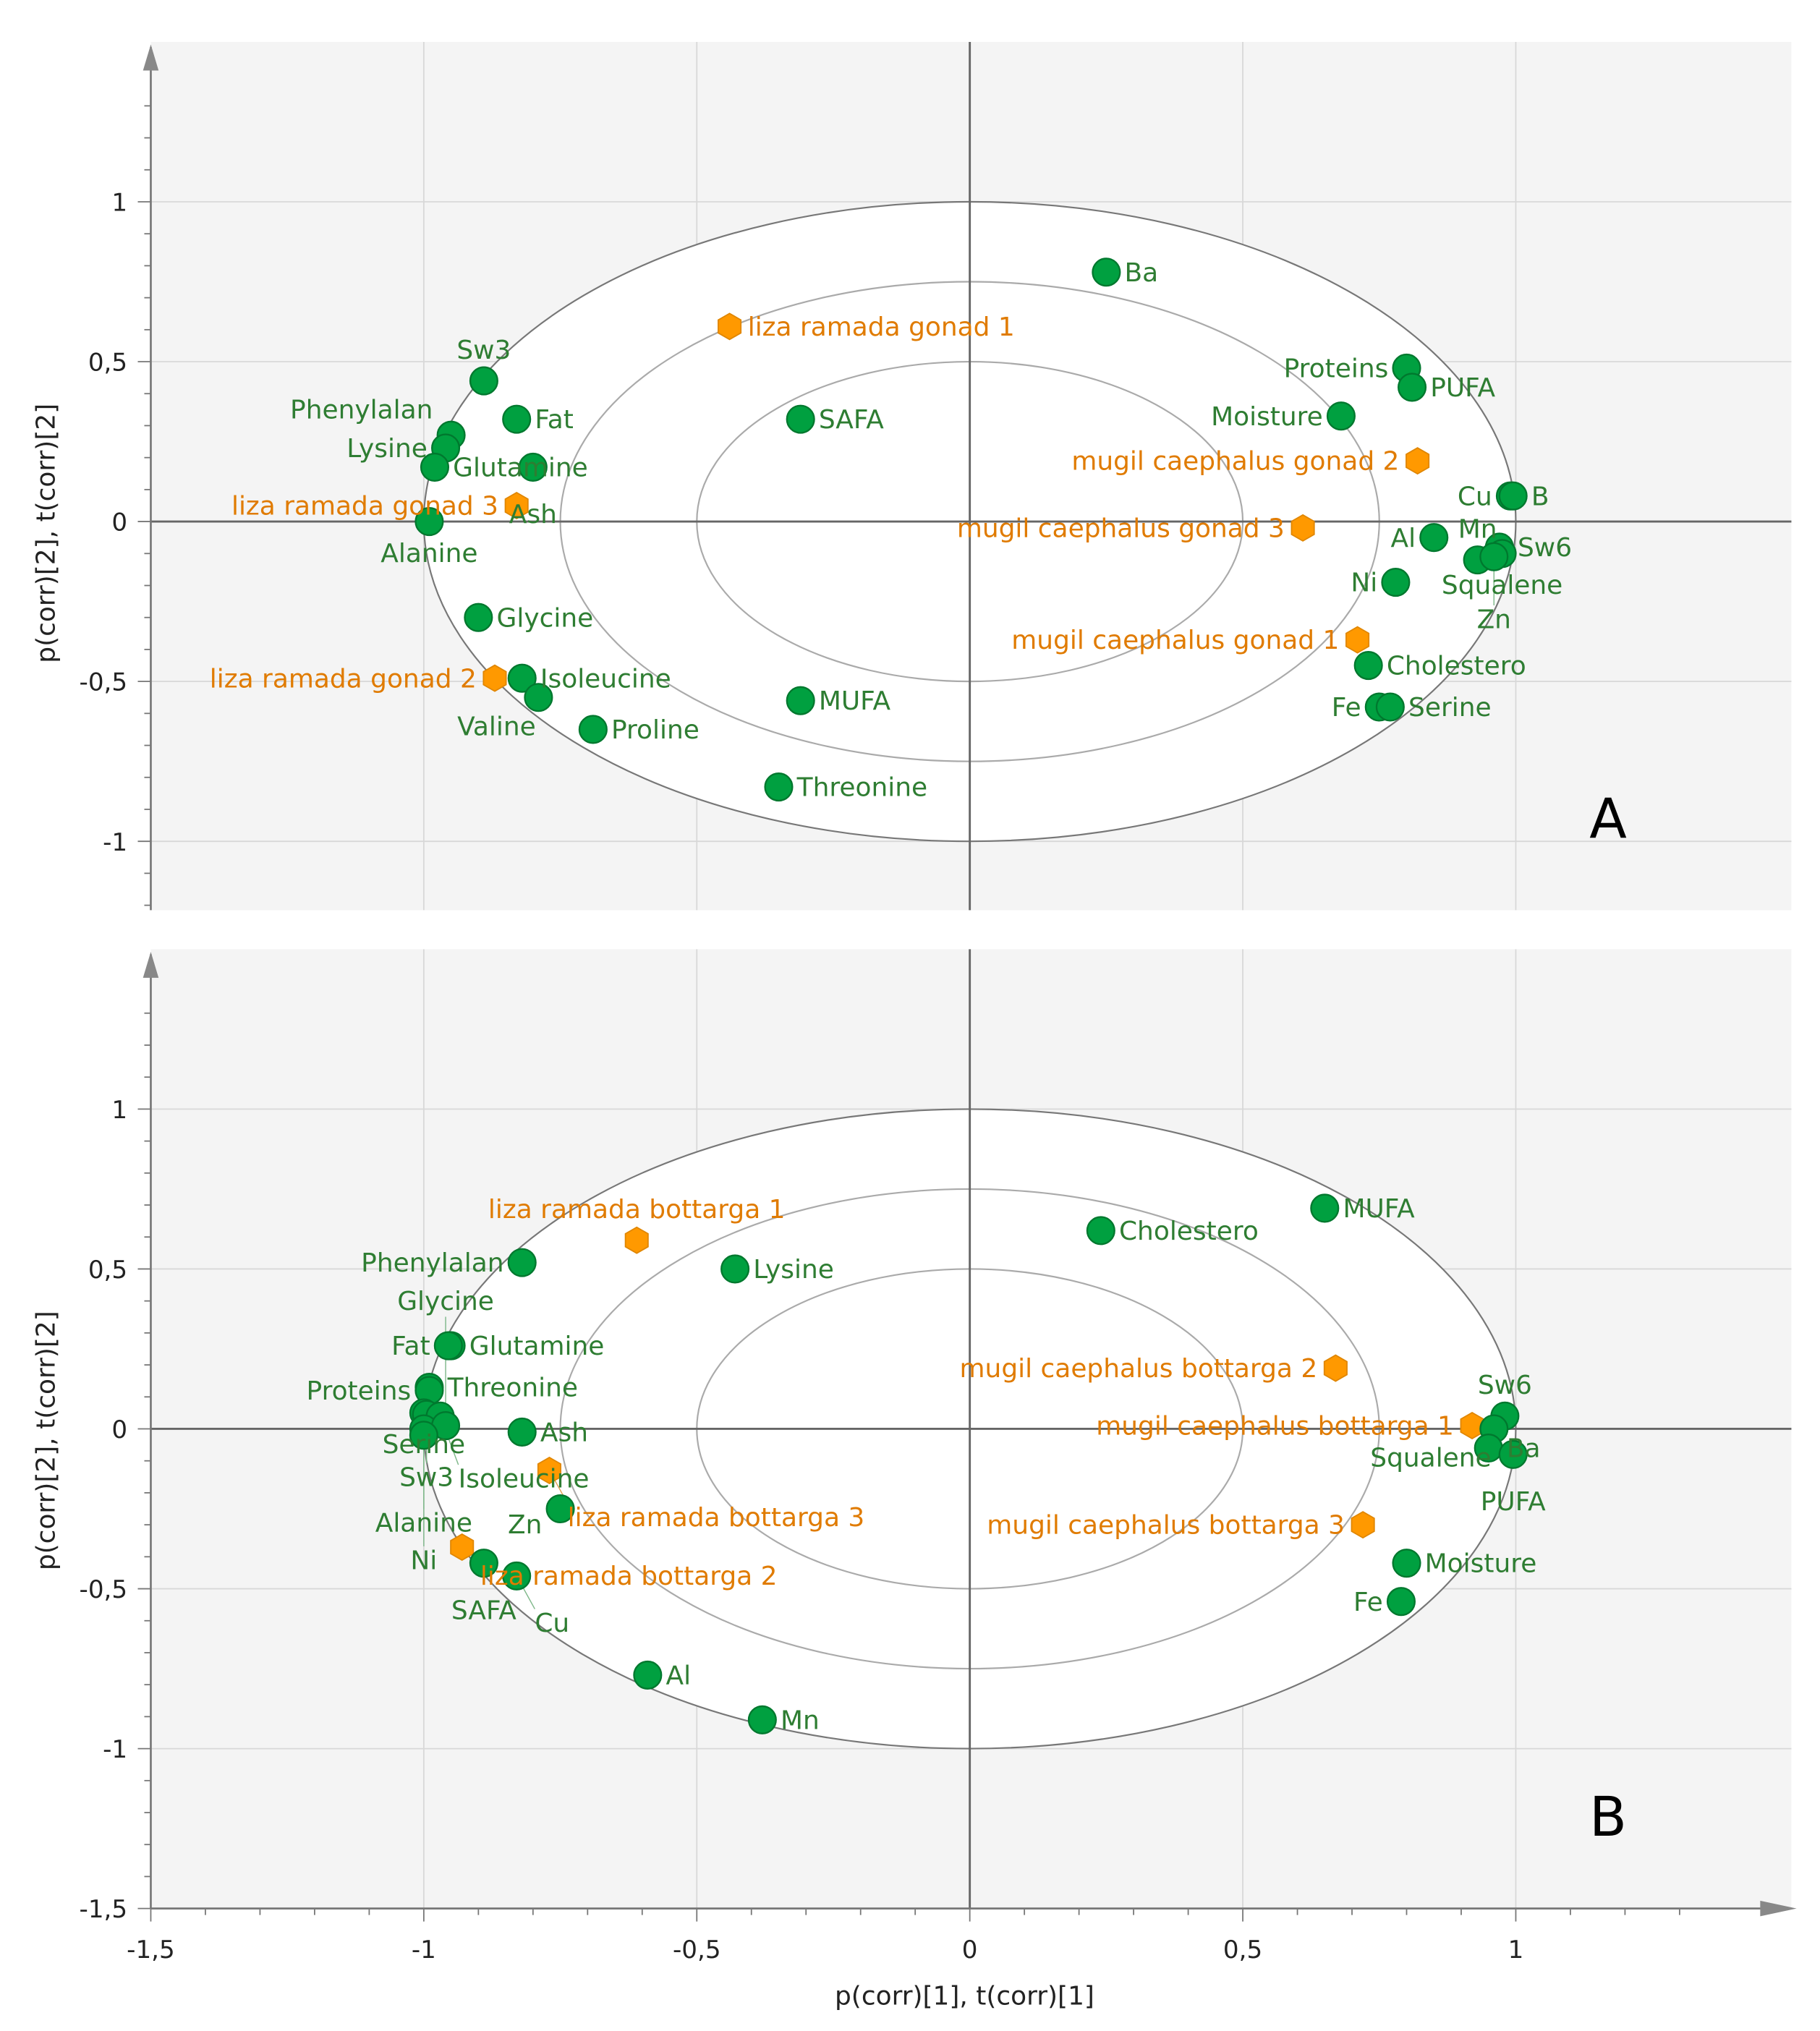  What do you see at coordinates (424, 1445) in the screenshot?
I see `point-label-serine: Serine` at bounding box center [424, 1445].